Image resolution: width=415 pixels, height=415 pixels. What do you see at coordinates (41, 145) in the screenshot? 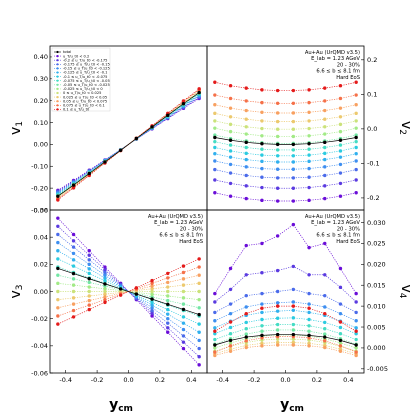
I see `ytick-label-v1: 0.00` at bounding box center [41, 145].